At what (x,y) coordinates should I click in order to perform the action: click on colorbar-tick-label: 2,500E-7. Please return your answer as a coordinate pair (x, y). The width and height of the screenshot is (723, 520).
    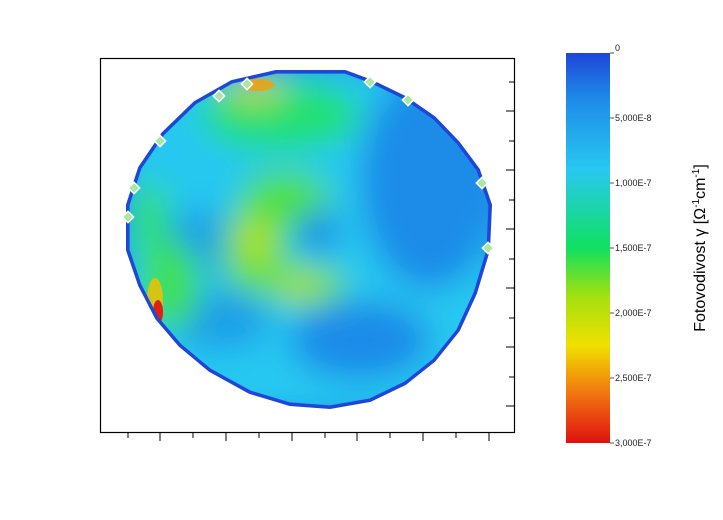
    Looking at the image, I should click on (633, 378).